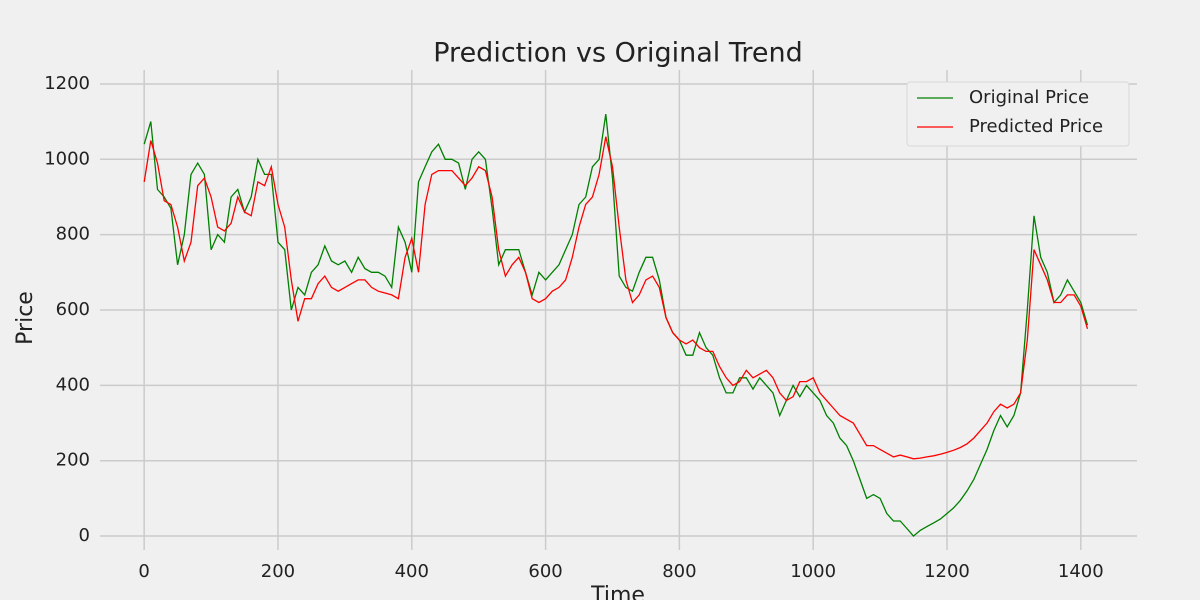  I want to click on x-tick-label: 0, so click(143, 571).